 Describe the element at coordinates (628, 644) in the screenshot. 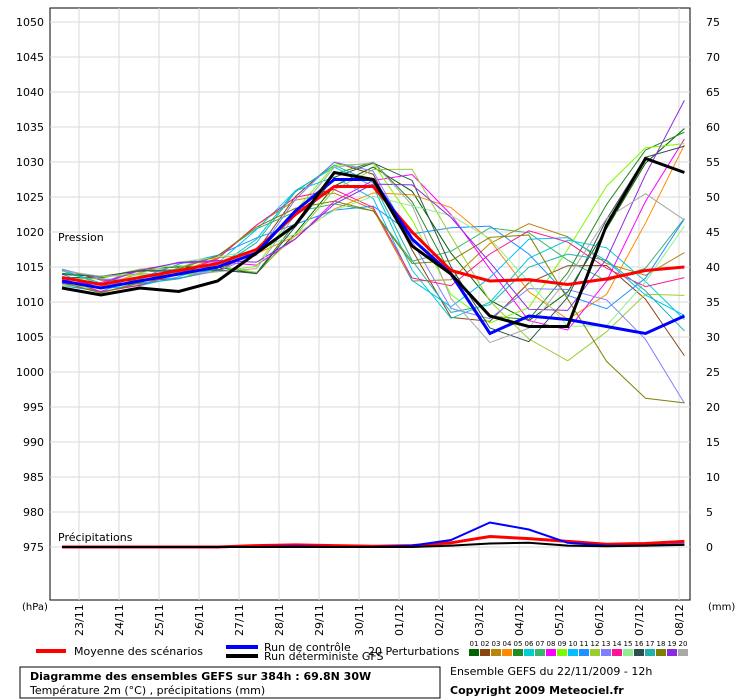

I see `perturbation-code: 15` at that location.